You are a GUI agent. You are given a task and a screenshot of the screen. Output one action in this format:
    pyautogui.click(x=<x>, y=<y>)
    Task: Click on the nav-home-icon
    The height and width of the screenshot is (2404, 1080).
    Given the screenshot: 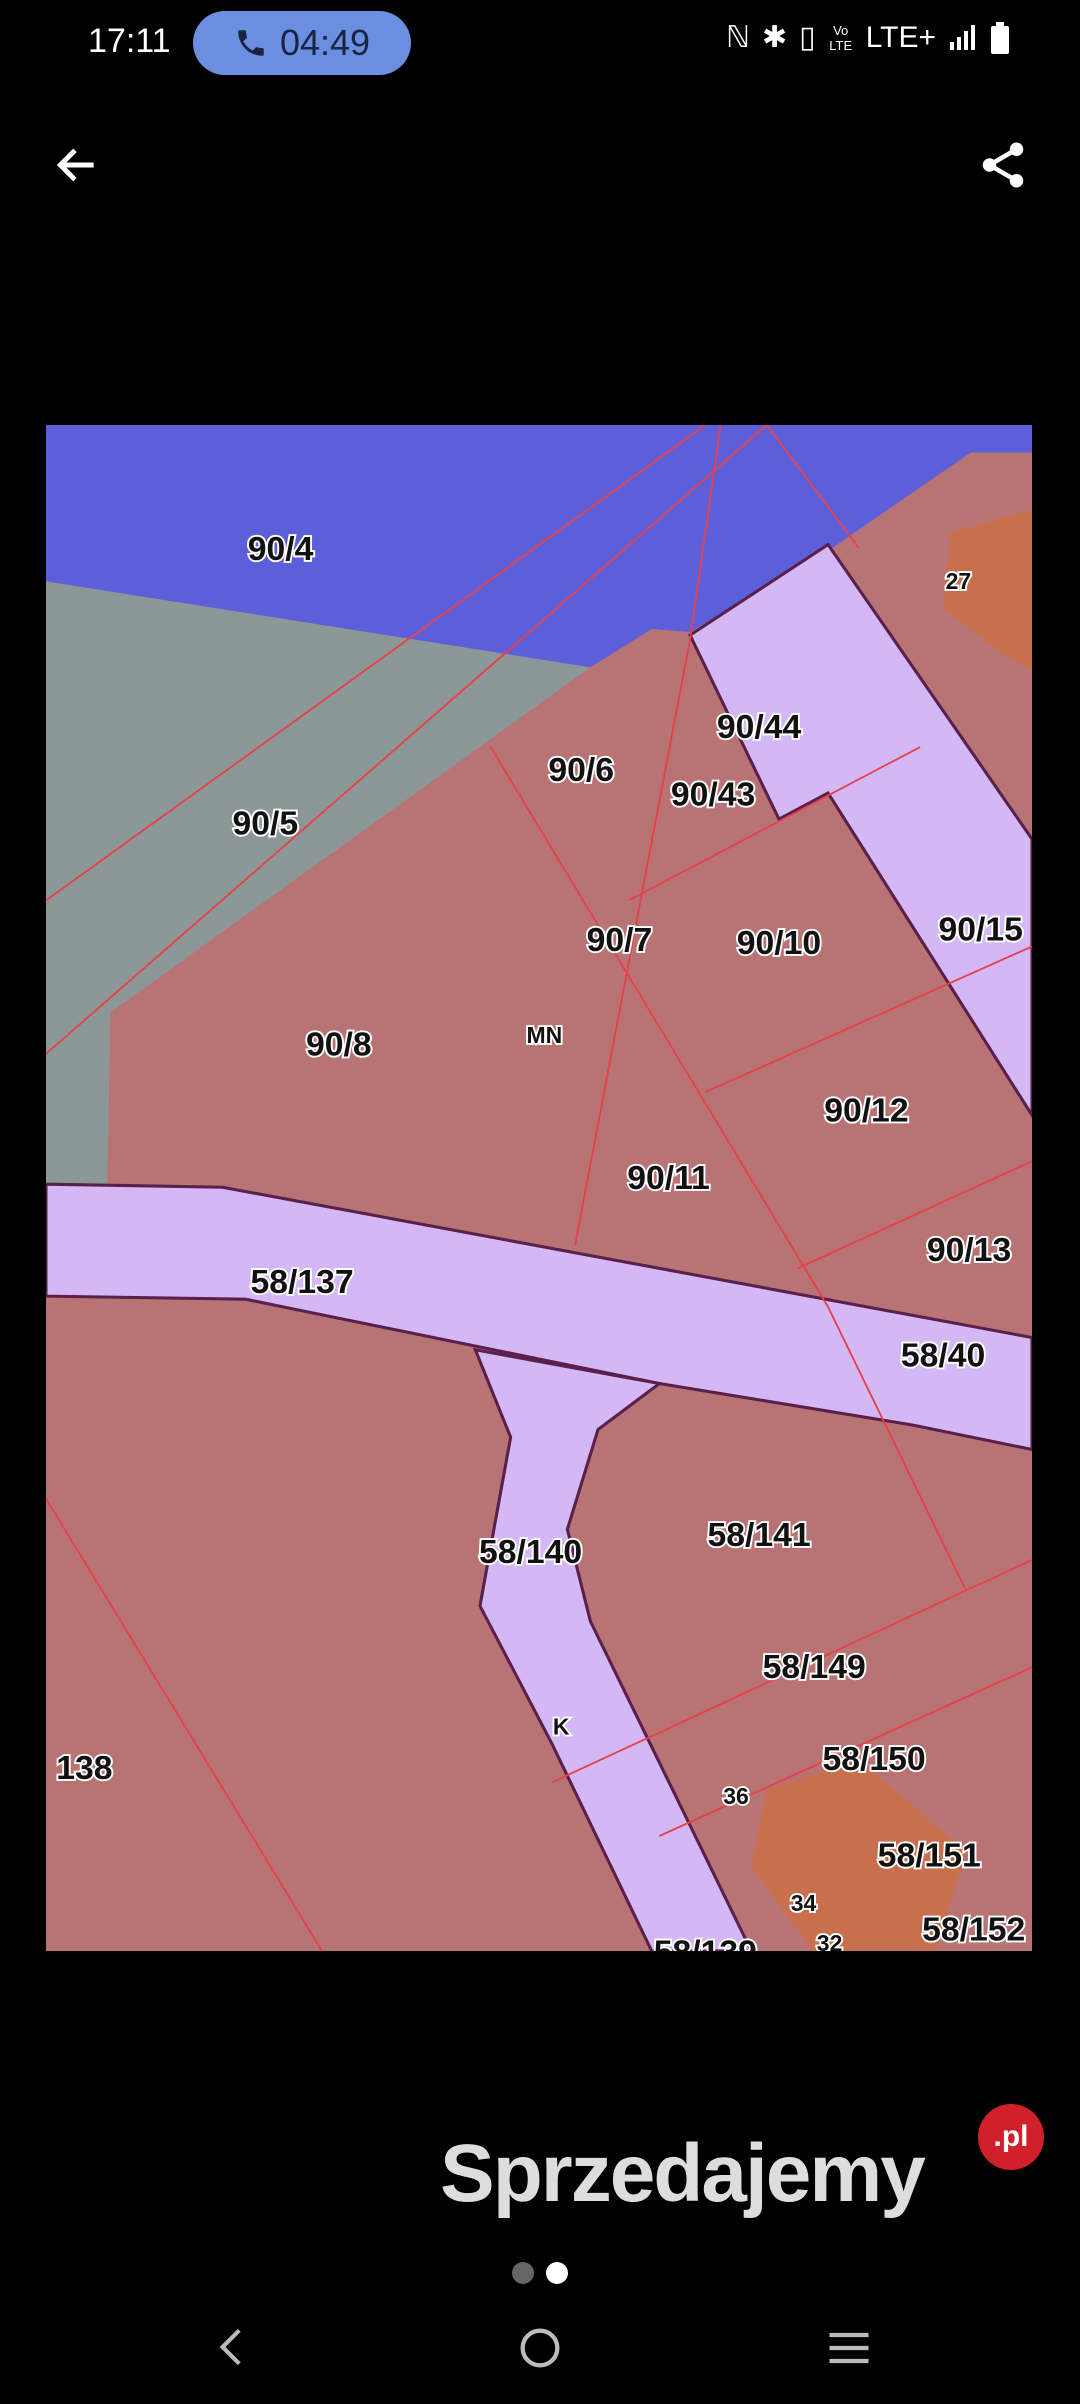 What is the action you would take?
    pyautogui.click(x=540, y=2348)
    